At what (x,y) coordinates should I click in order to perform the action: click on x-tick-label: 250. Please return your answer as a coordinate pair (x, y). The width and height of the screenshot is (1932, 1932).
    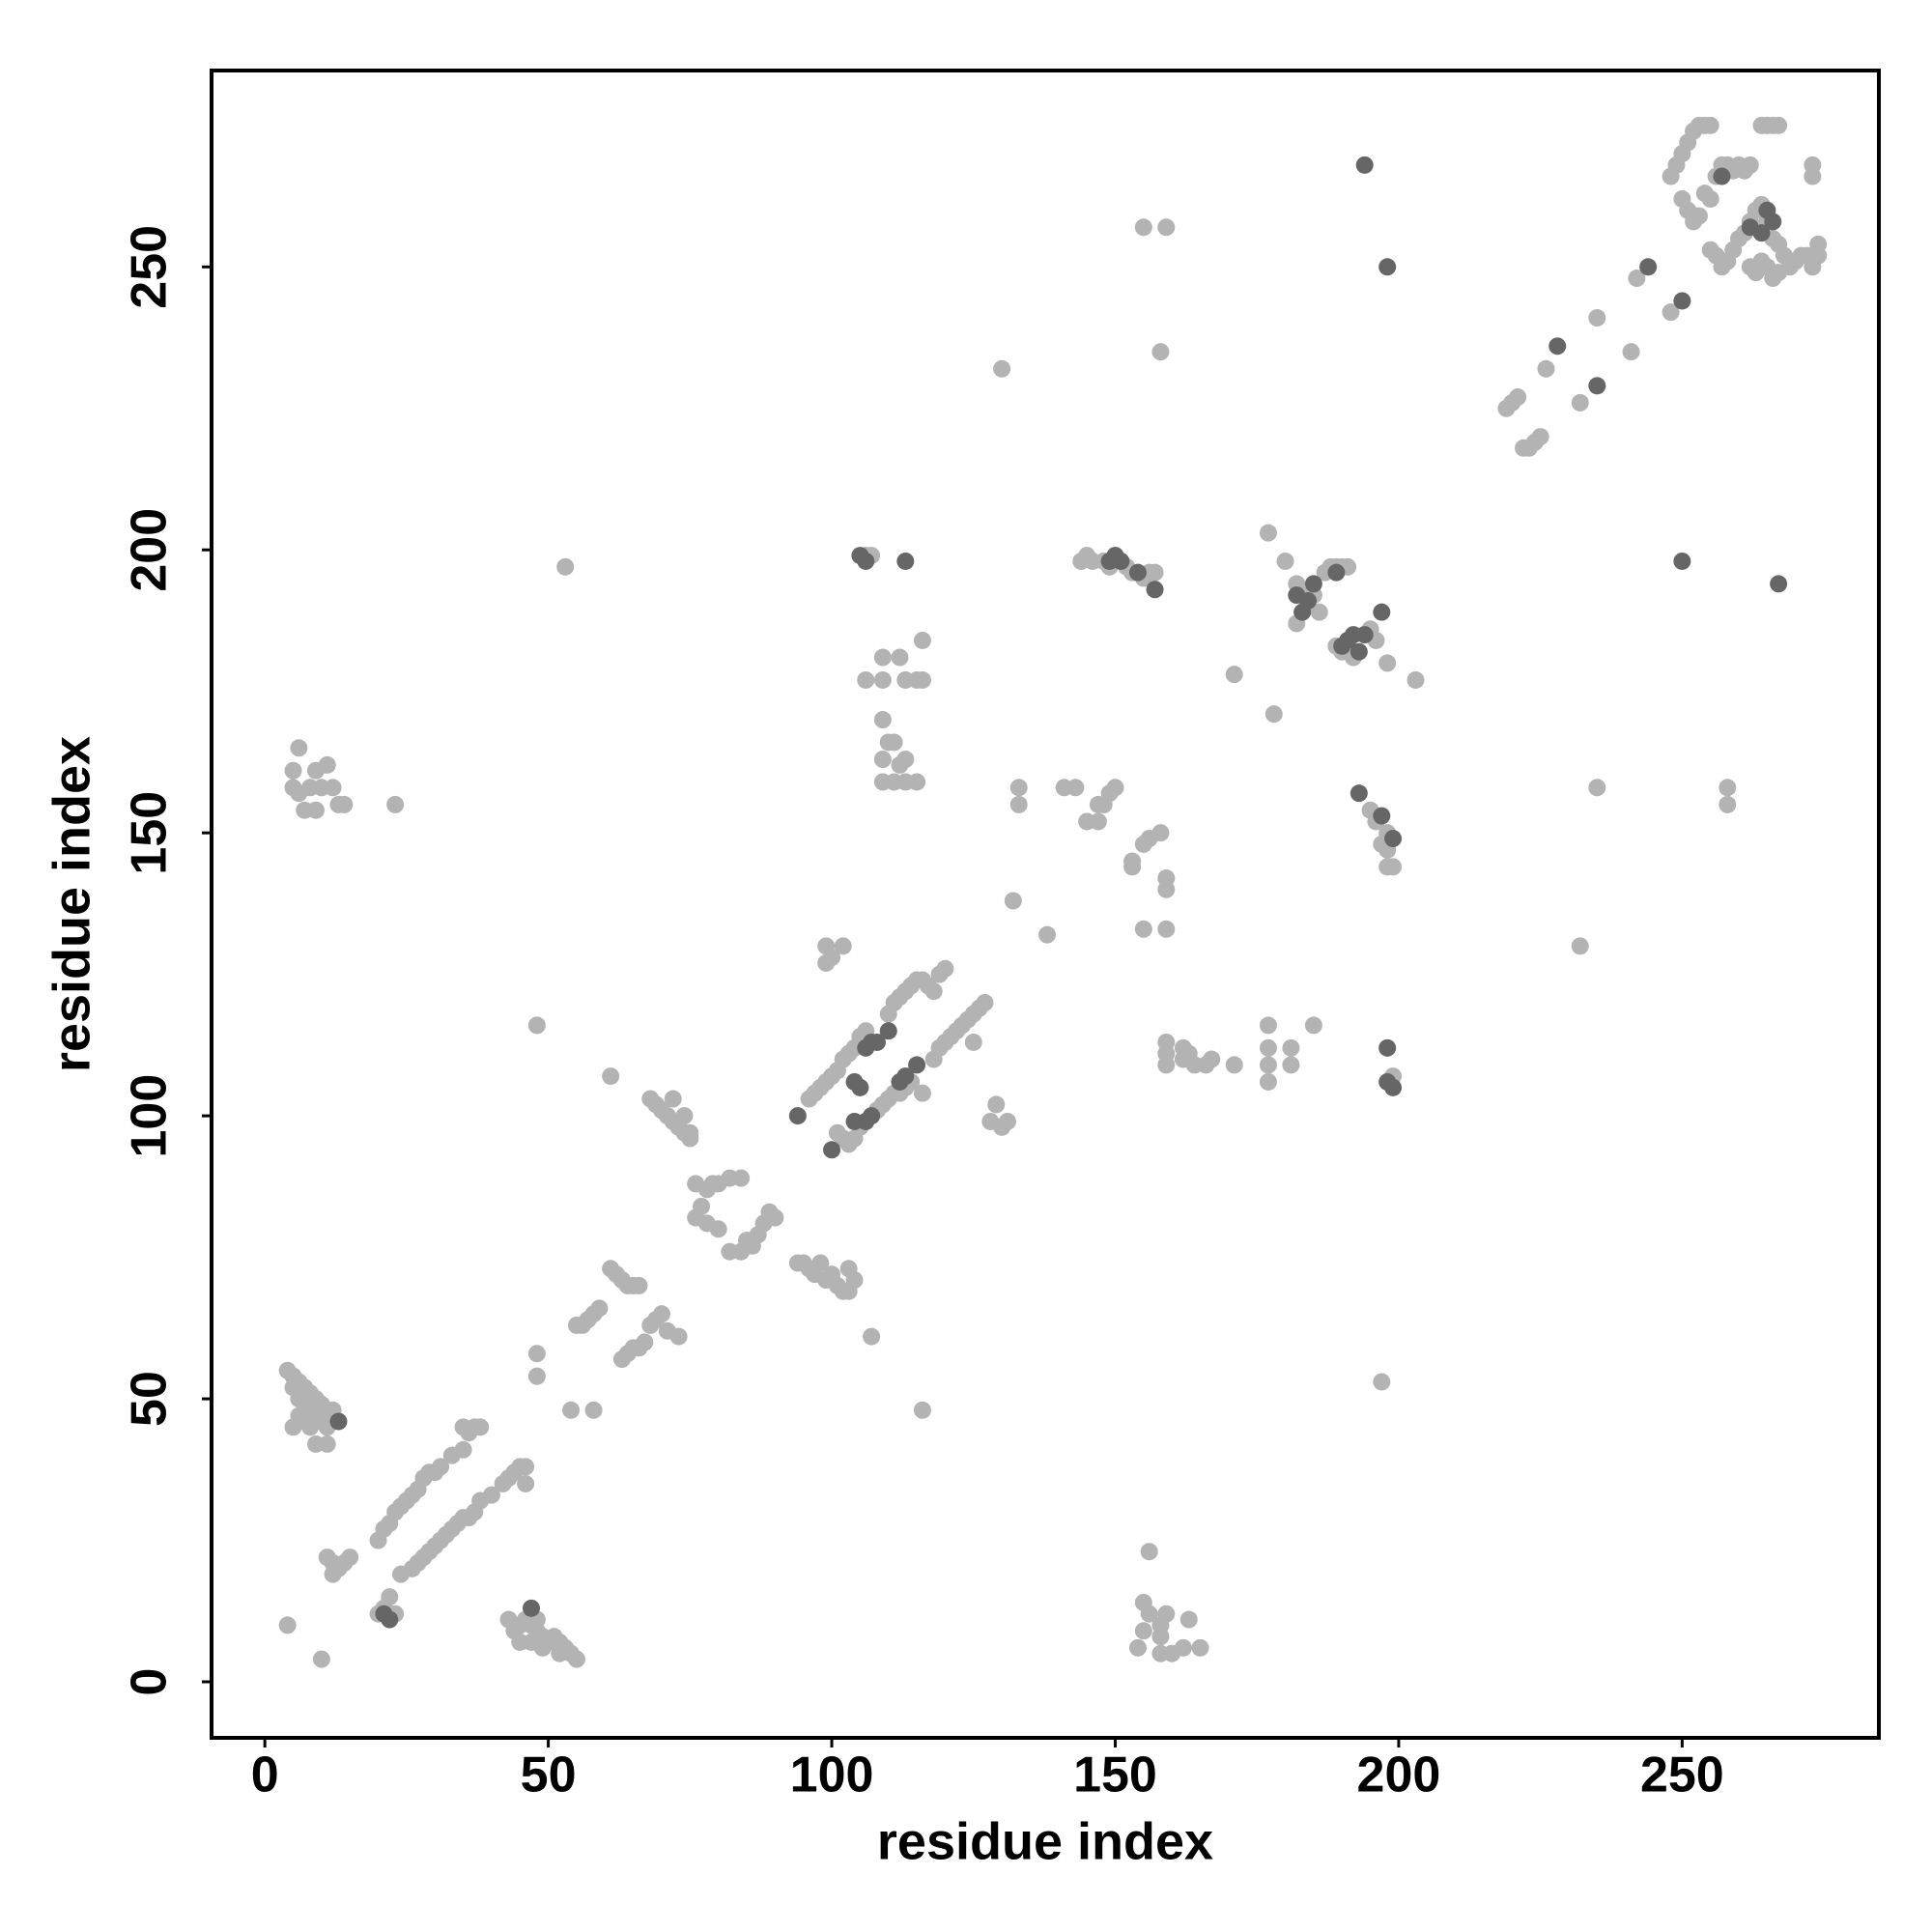
    Looking at the image, I should click on (1682, 1775).